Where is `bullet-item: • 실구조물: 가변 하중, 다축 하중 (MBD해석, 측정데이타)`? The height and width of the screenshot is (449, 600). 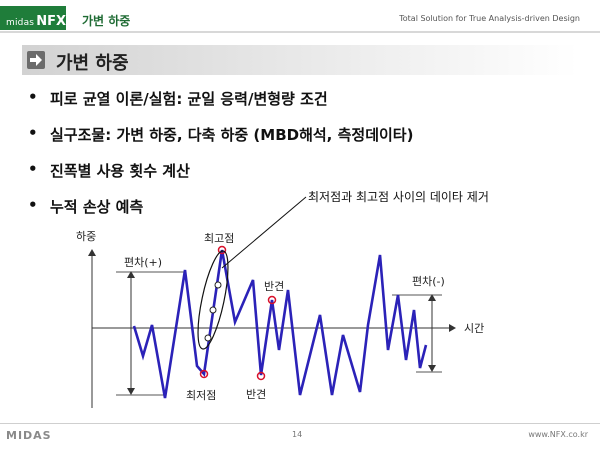 bullet-item: • 실구조물: 가변 하중, 다축 하중 (MBD해석, 측정데이타) is located at coordinates (304, 142).